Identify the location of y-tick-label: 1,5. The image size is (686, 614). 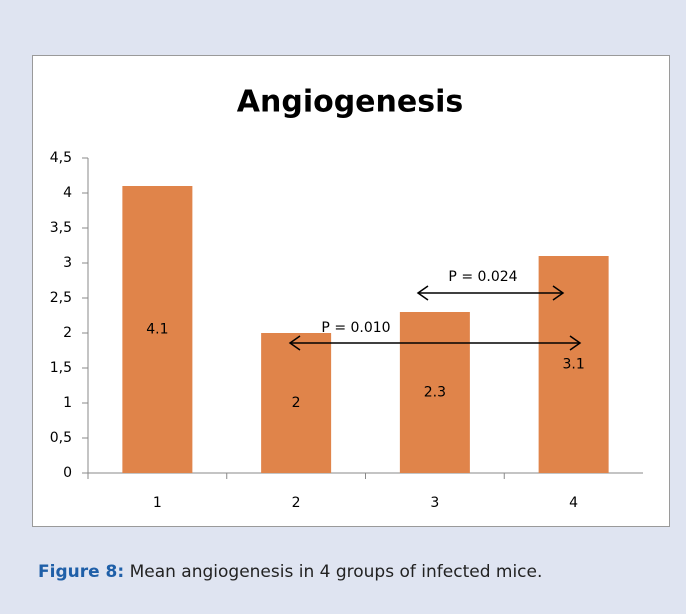
(61, 368).